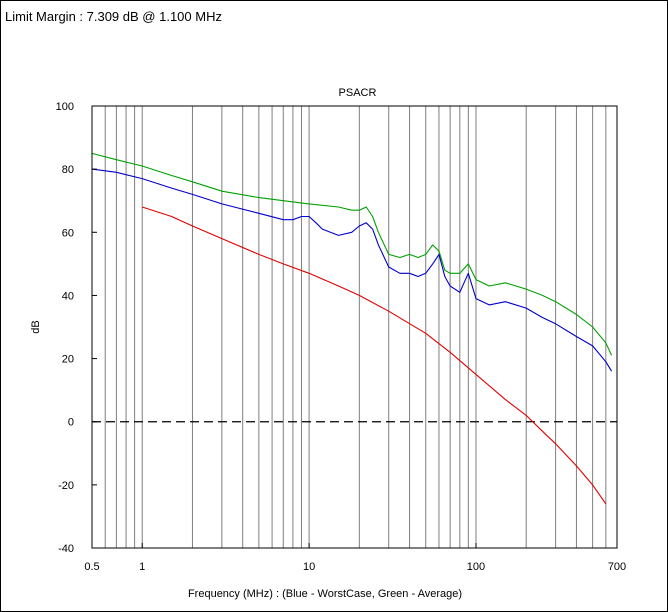 The image size is (668, 612). Describe the element at coordinates (91, 567) in the screenshot. I see `x-tick-label: 0.5` at that location.